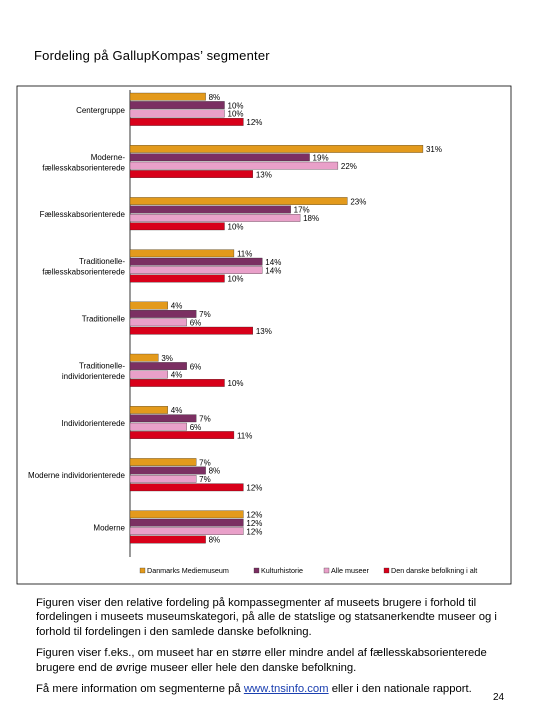  What do you see at coordinates (77, 475) in the screenshot?
I see `category-label: Moderne individorienterede` at bounding box center [77, 475].